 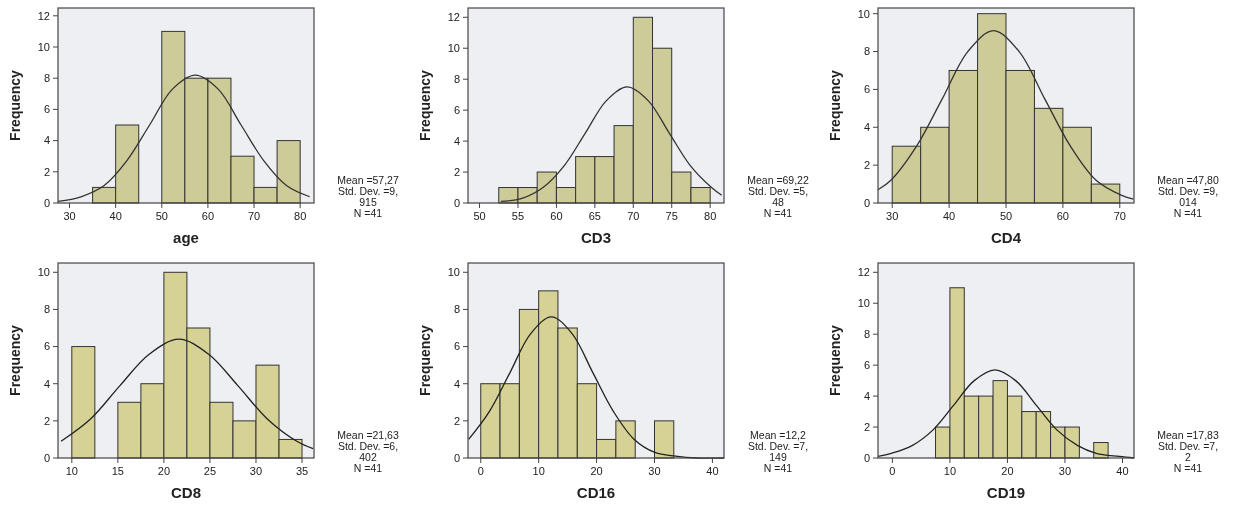 I want to click on text: 48, so click(x=778, y=202).